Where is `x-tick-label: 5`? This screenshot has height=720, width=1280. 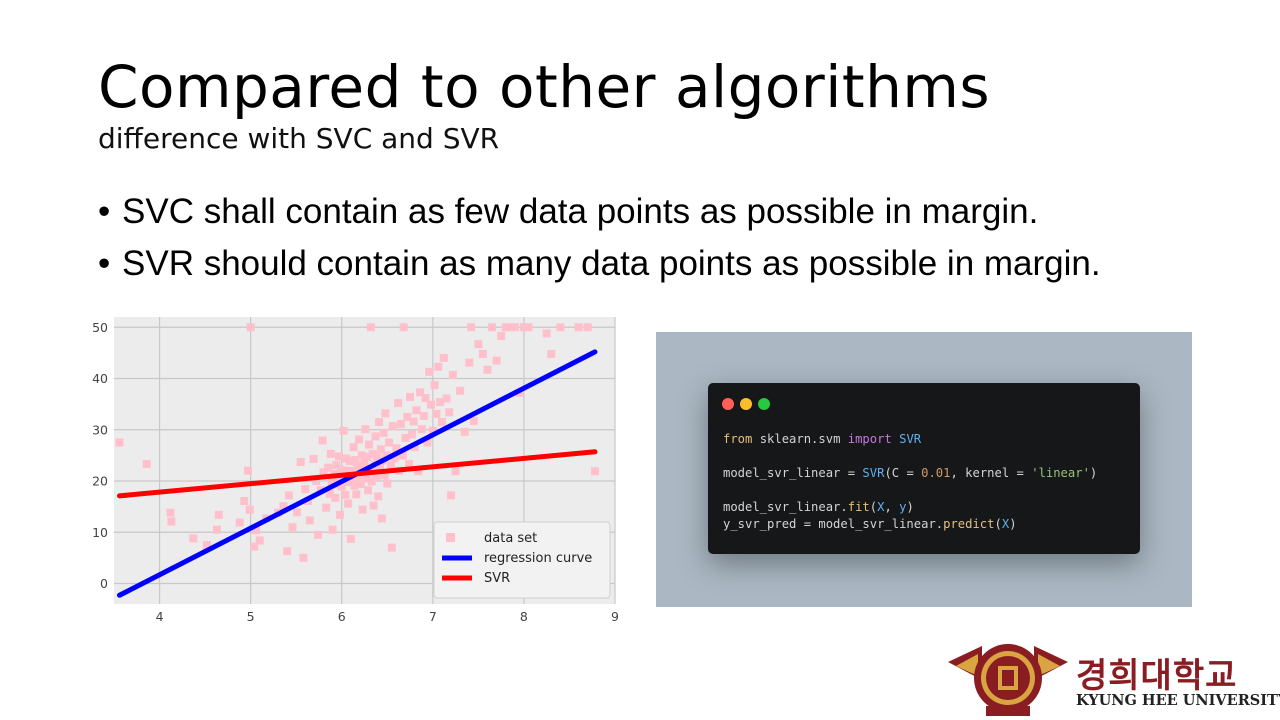 x-tick-label: 5 is located at coordinates (251, 616).